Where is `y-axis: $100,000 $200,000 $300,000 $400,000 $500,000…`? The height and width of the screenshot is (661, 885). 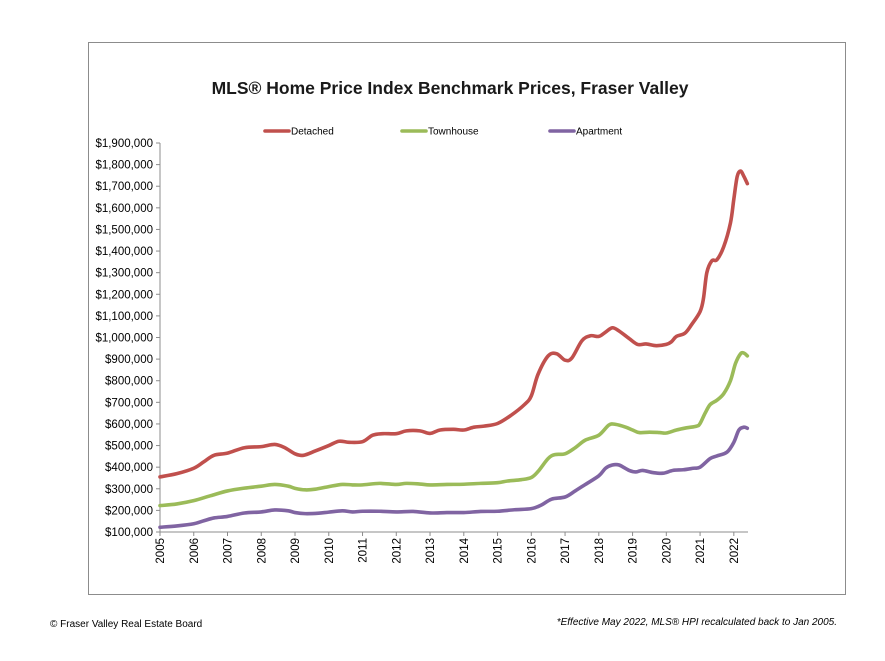 y-axis: $100,000 $200,000 $300,000 $400,000 $500,000… is located at coordinates (128, 338).